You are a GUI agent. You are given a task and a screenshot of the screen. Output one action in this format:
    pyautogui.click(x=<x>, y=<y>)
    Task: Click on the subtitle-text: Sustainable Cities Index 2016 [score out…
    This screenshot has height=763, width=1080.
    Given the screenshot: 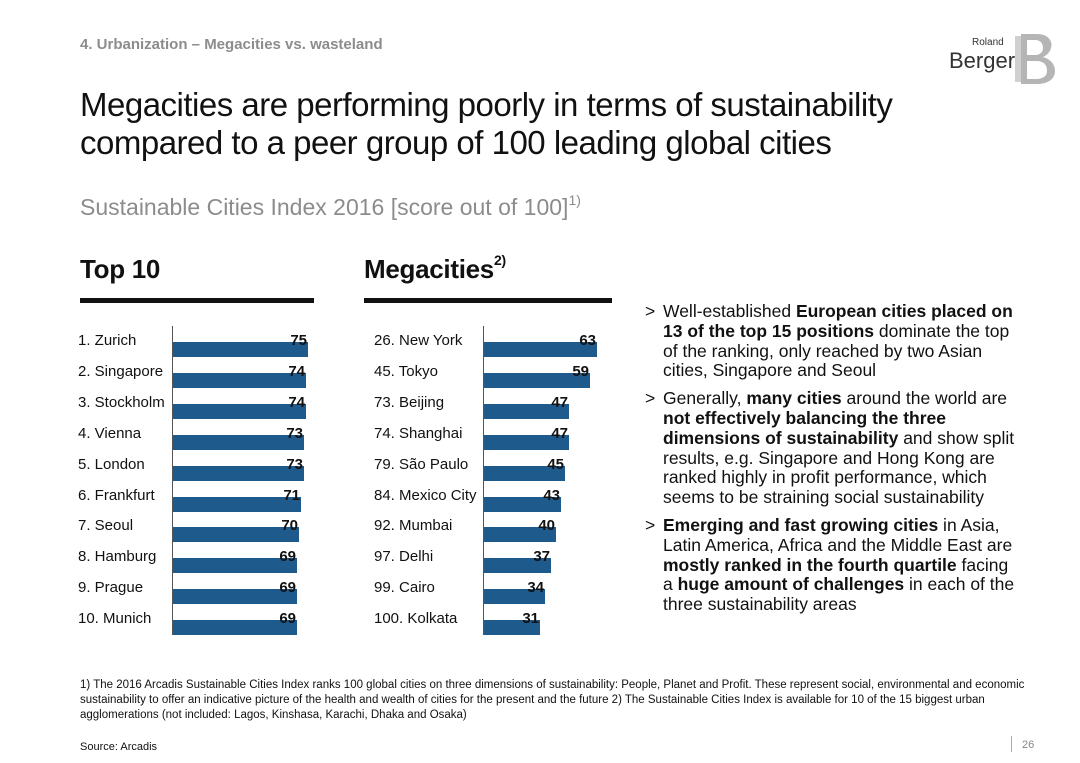 What is the action you would take?
    pyautogui.click(x=324, y=207)
    